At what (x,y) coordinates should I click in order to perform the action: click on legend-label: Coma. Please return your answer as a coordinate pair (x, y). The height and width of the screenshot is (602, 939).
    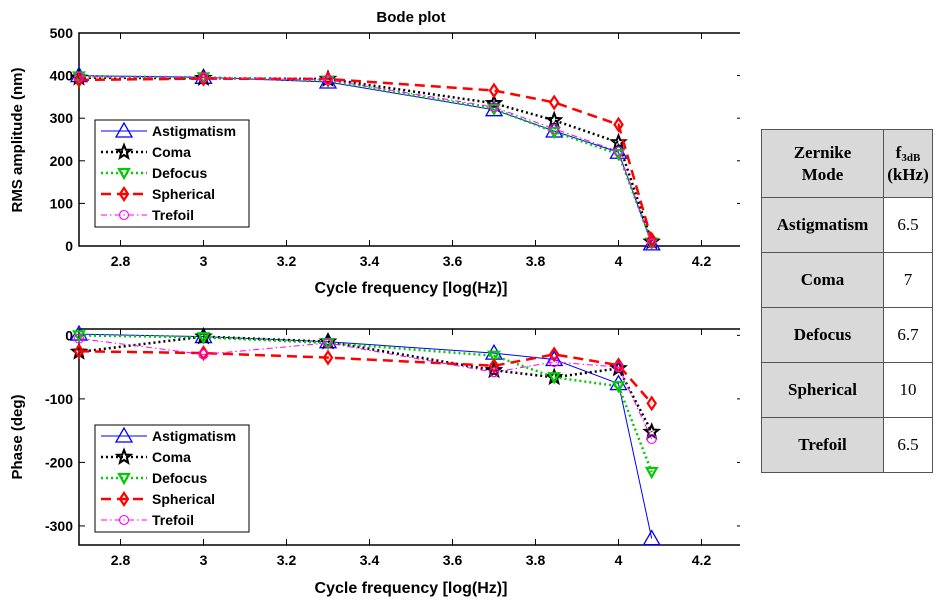
    Looking at the image, I should click on (171, 457).